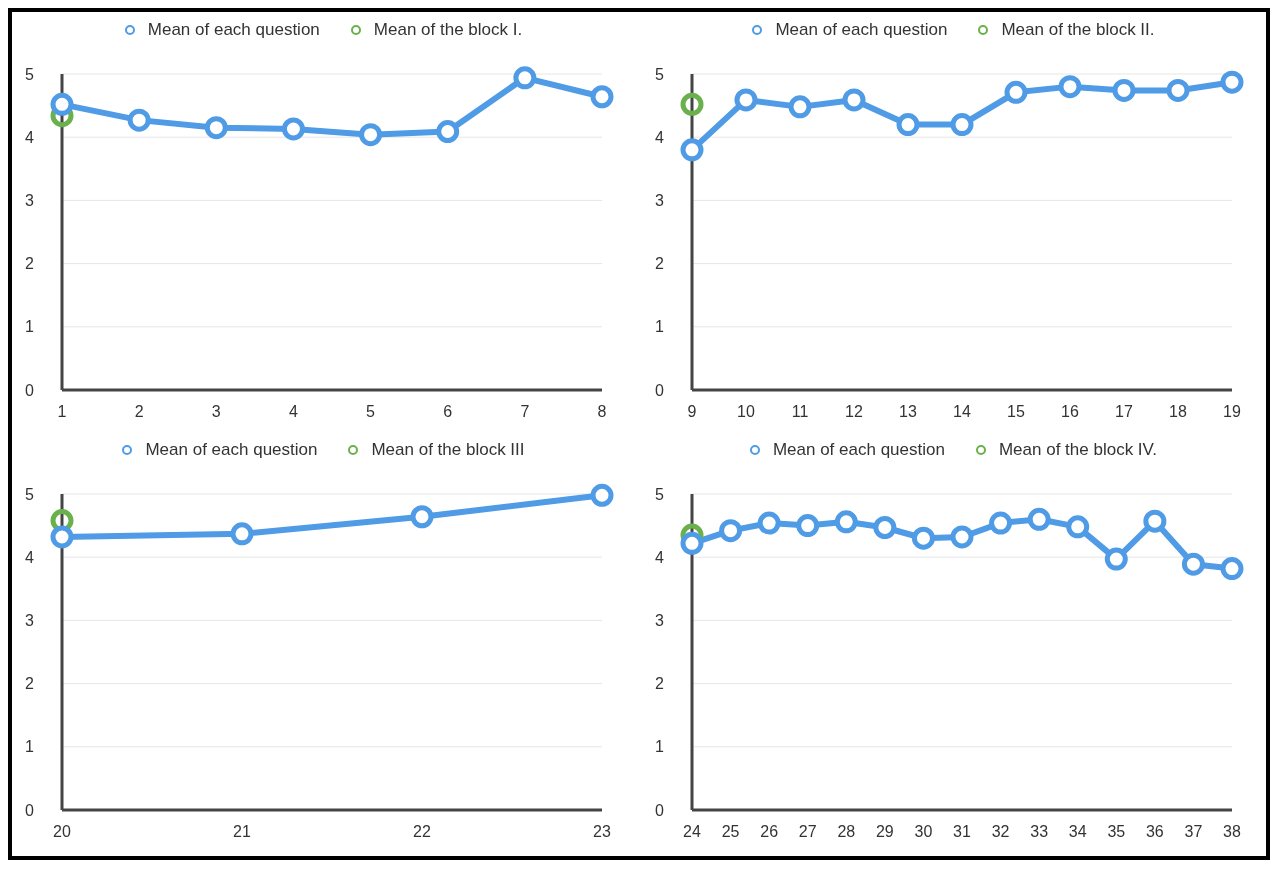 Image resolution: width=1282 pixels, height=872 pixels. What do you see at coordinates (1232, 832) in the screenshot?
I see `x-tick-label: 38` at bounding box center [1232, 832].